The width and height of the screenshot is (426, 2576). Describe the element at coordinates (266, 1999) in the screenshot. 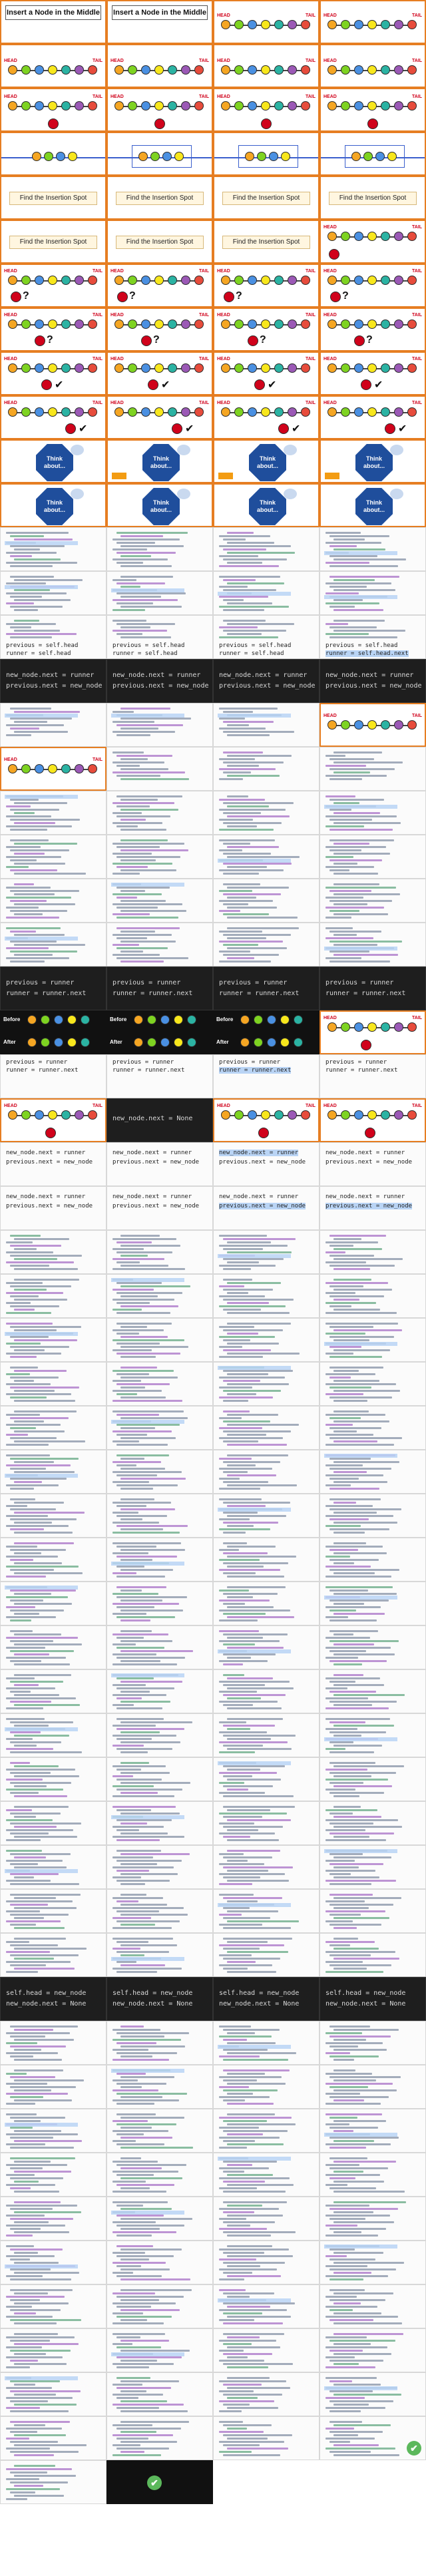

I see `frame-thumbnail: self.head = new_node new_node.next = None` at that location.